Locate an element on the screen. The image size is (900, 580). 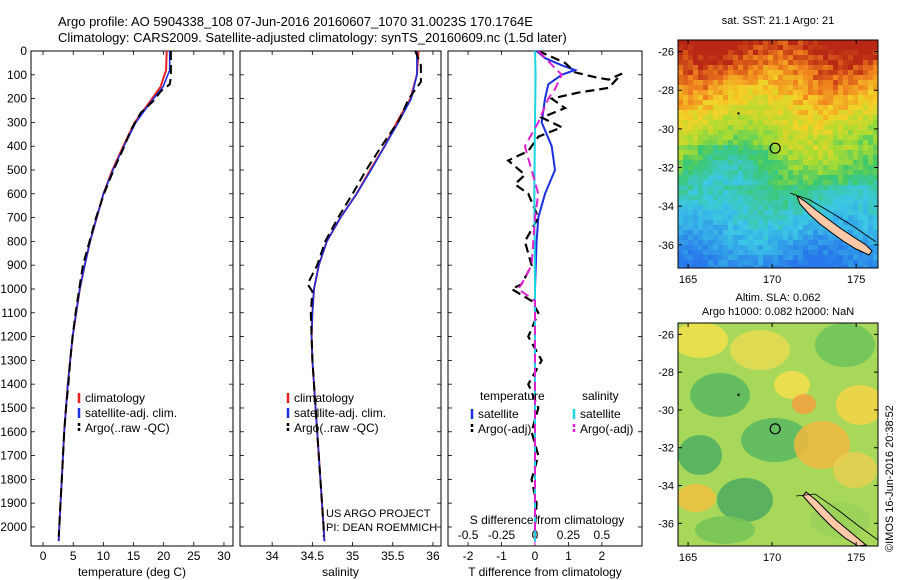
y-tick-label: 200 is located at coordinates (17, 99).